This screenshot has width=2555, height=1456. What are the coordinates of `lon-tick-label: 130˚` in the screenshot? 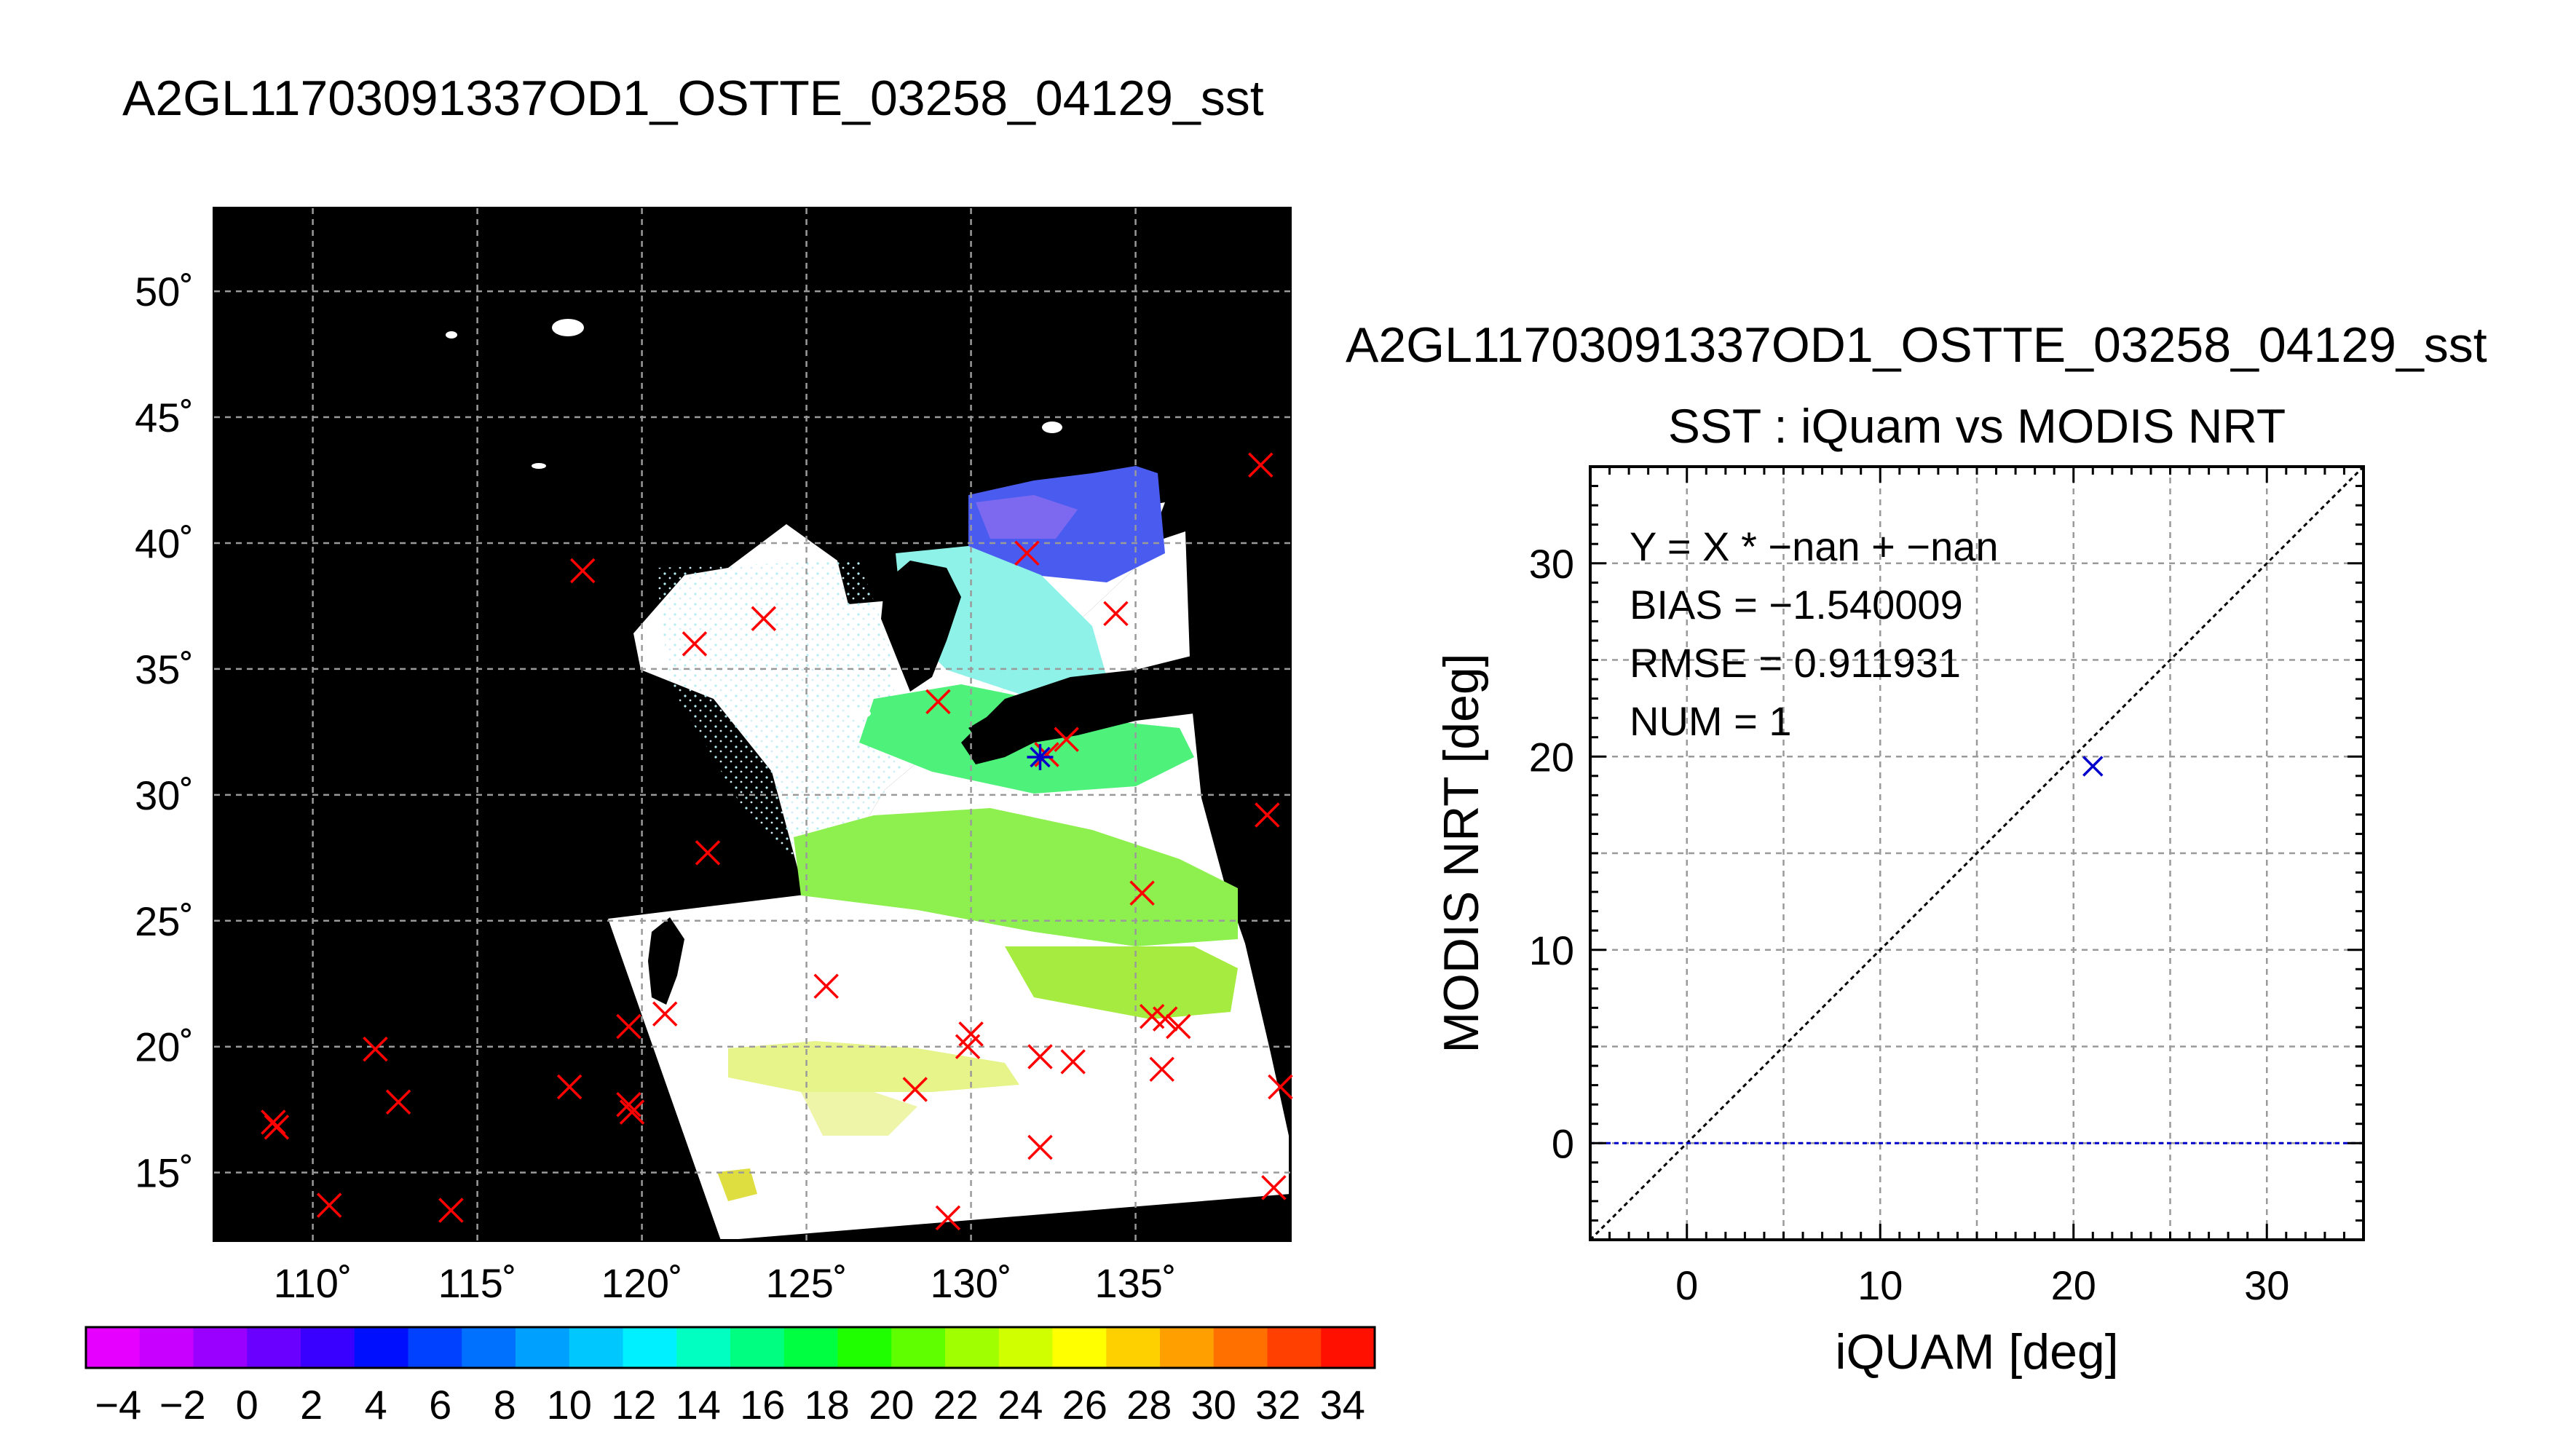 It's located at (971, 1283).